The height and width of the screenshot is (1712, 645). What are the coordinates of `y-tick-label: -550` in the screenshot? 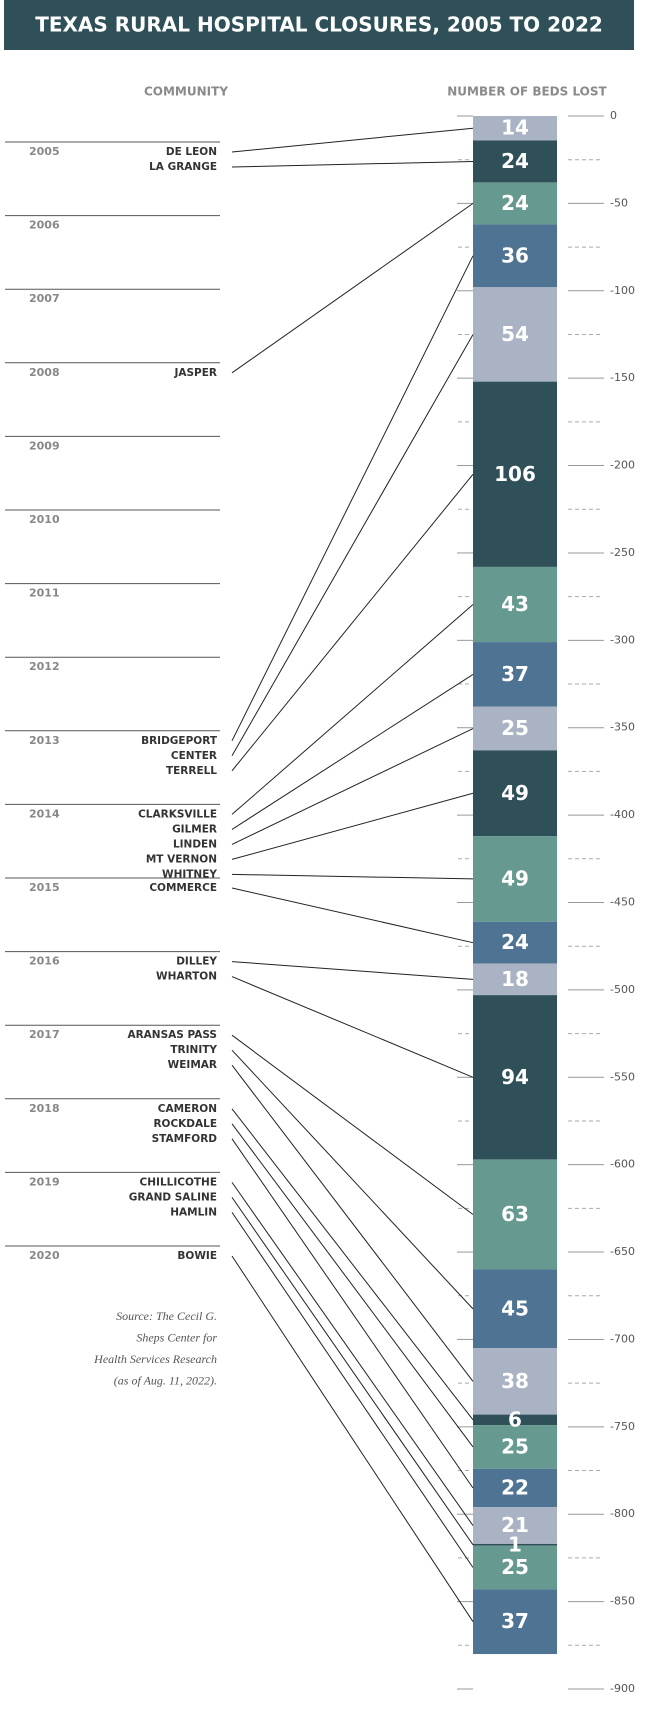 It's located at (622, 1076).